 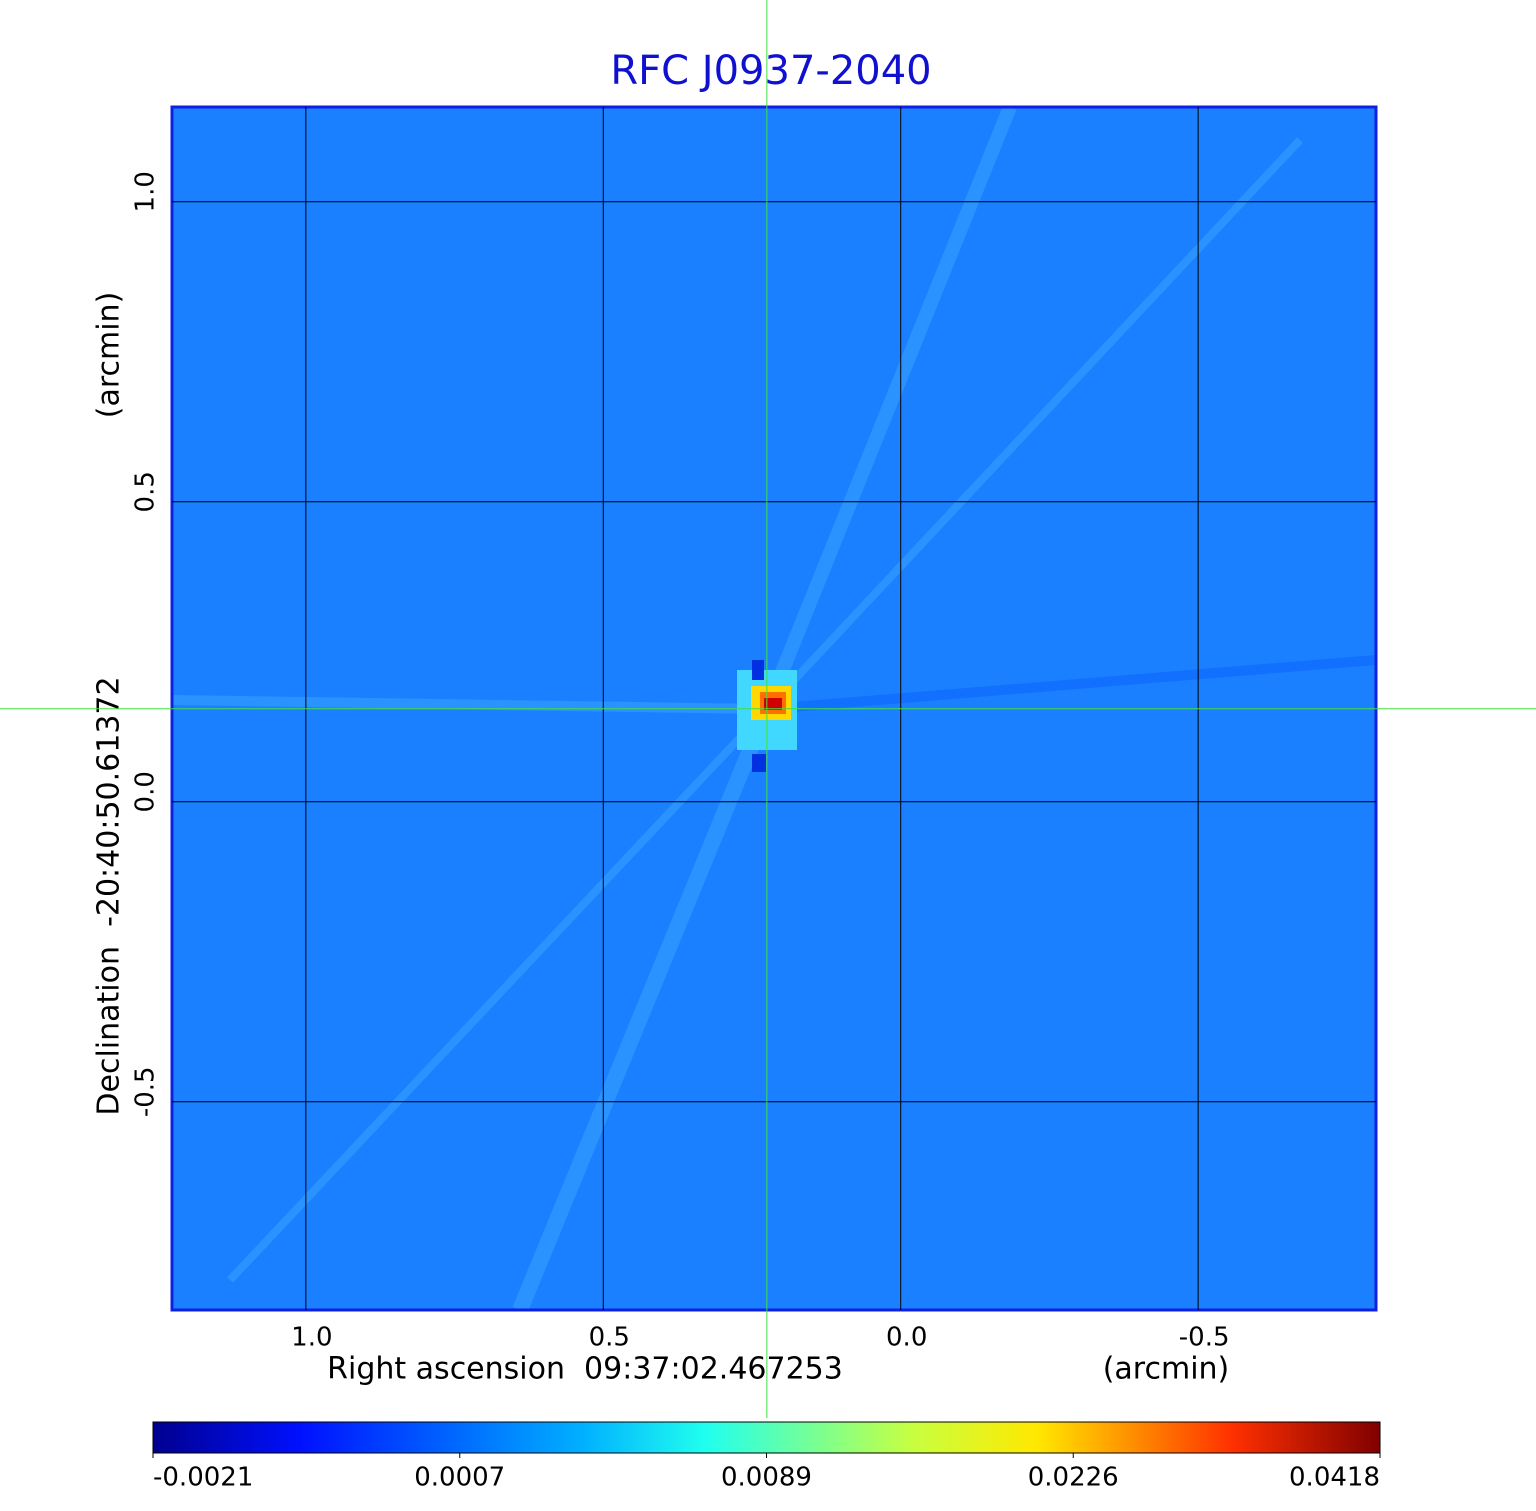 I want to click on x-axis-label: Right ascension 09:37:02.467253, so click(x=585, y=1369).